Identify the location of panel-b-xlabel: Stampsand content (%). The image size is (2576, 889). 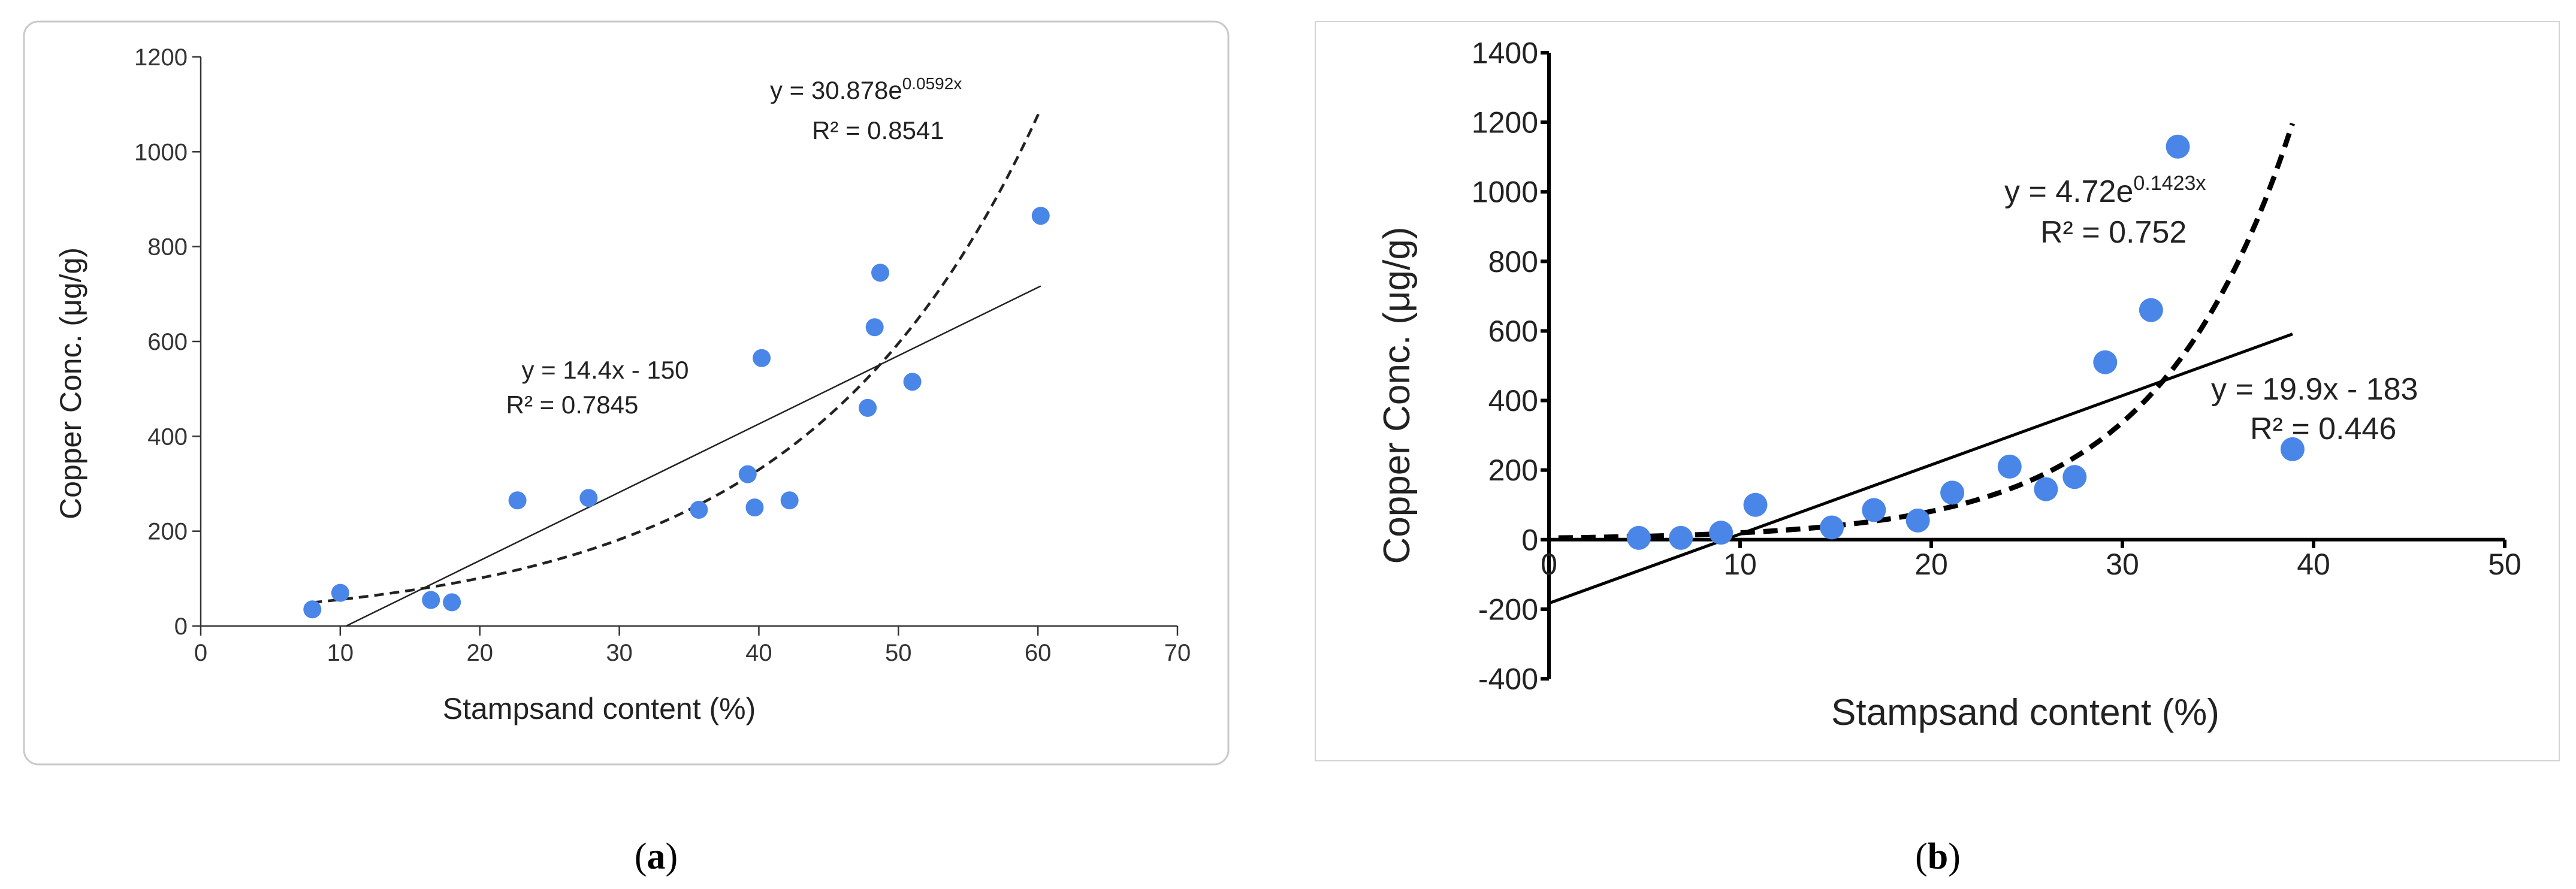
(2025, 712).